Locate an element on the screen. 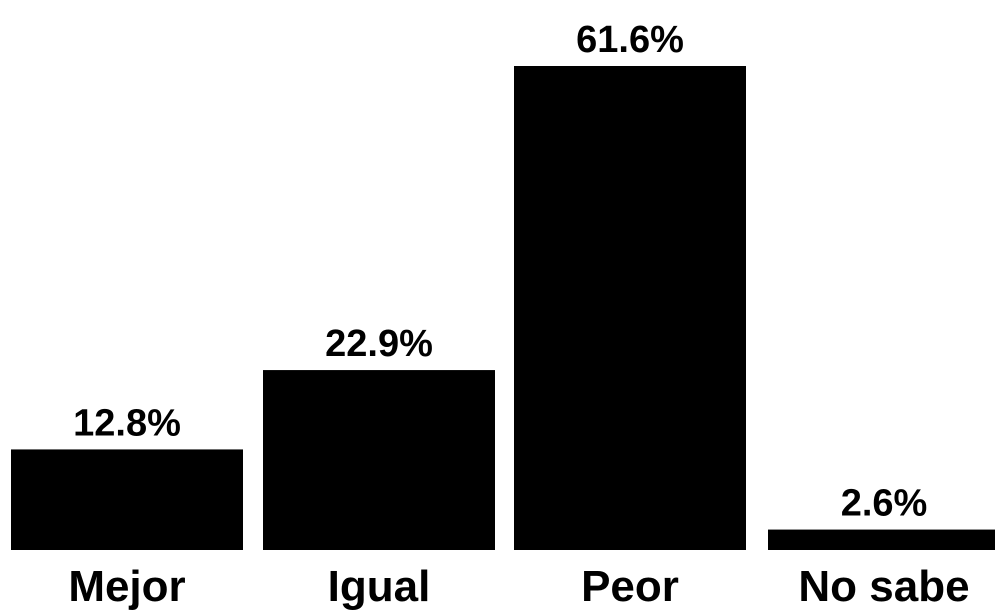  value-label-mejor: 12.8% is located at coordinates (127, 423).